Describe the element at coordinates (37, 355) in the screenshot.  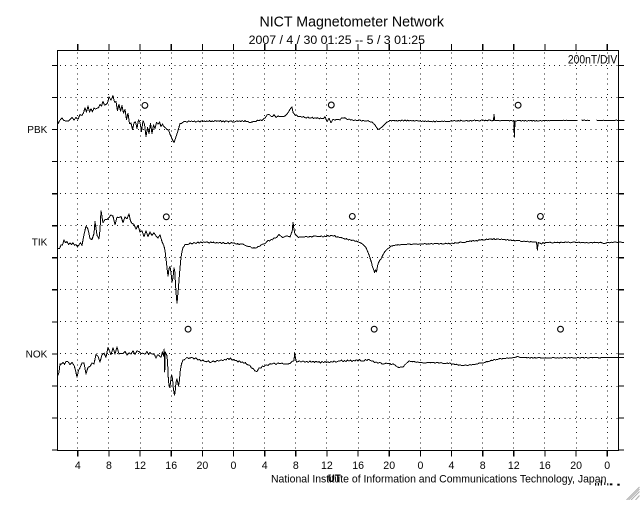
I see `svg-text: NOK` at that location.